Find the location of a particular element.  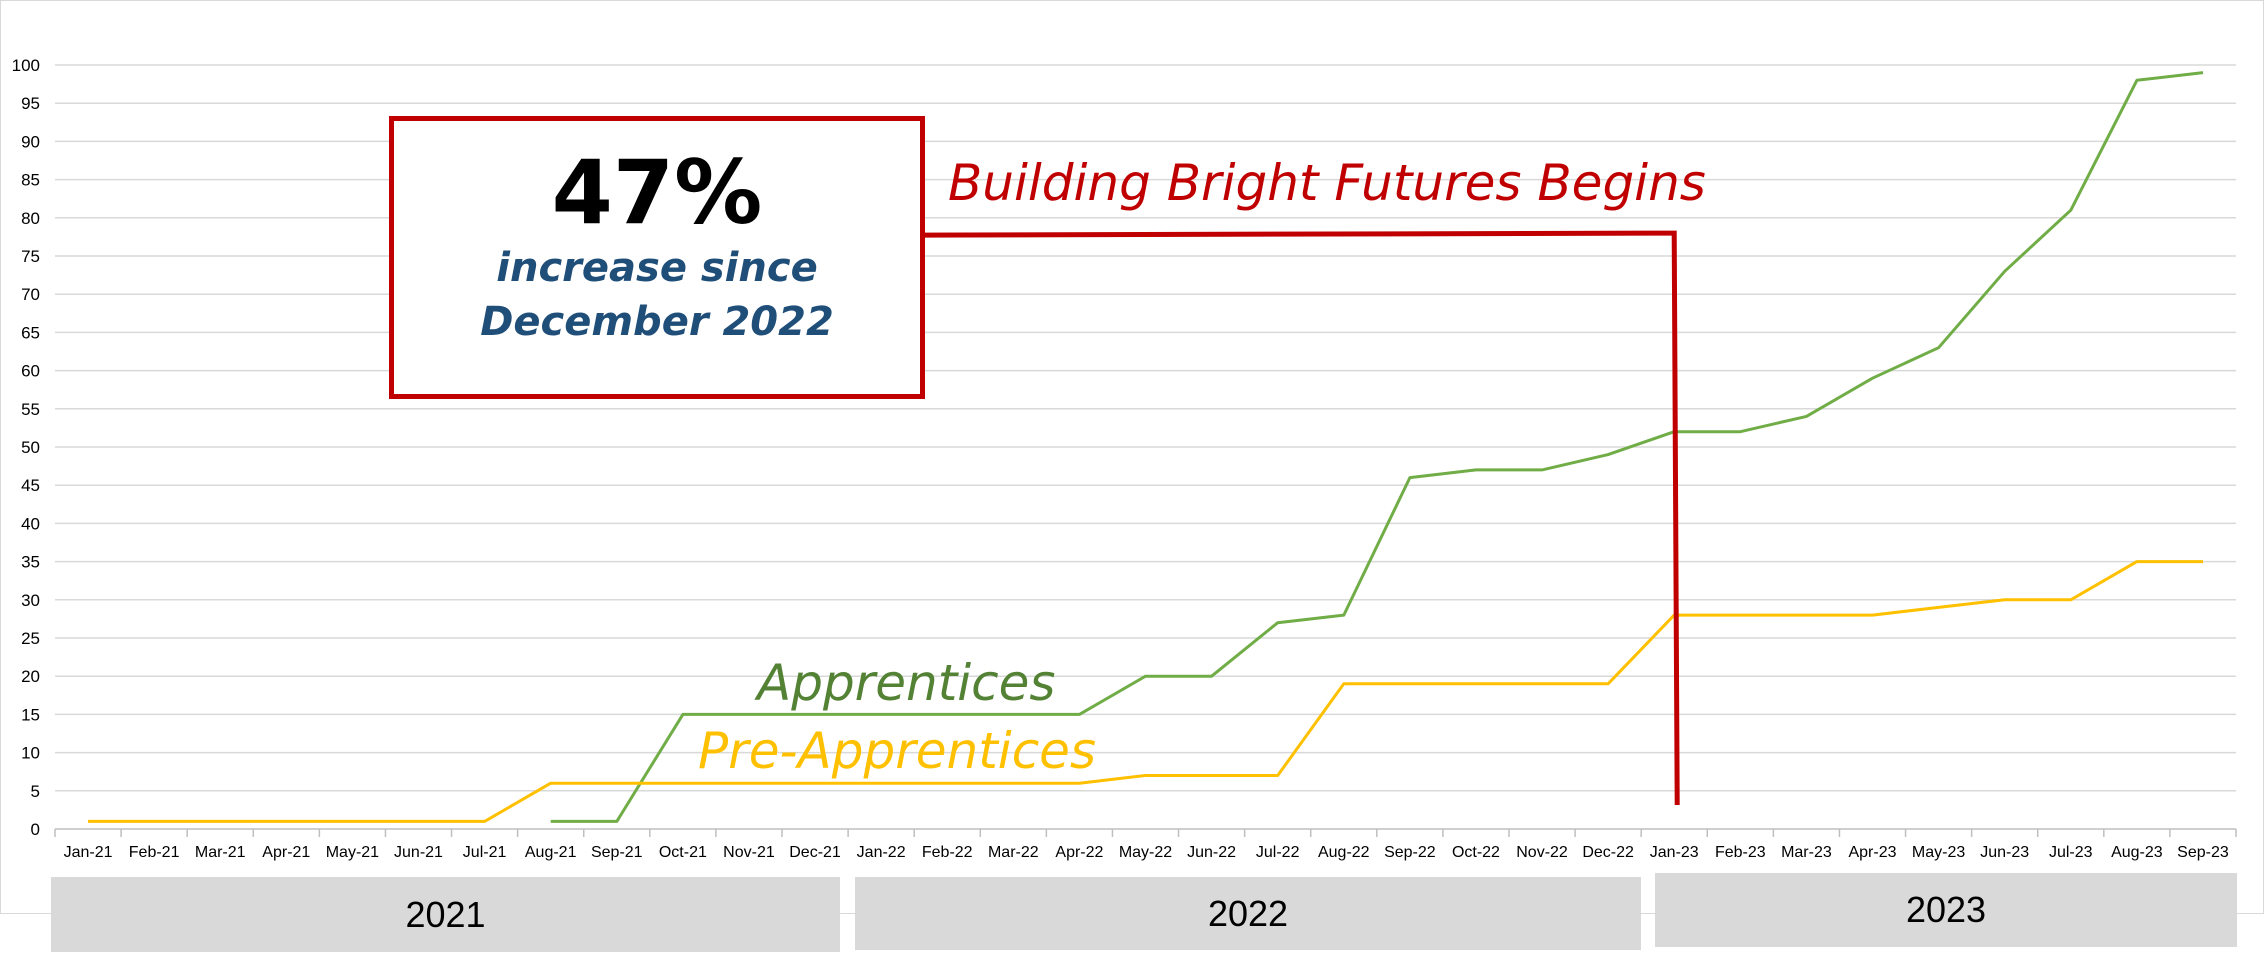

y-tick-label: 10 is located at coordinates (30, 753).